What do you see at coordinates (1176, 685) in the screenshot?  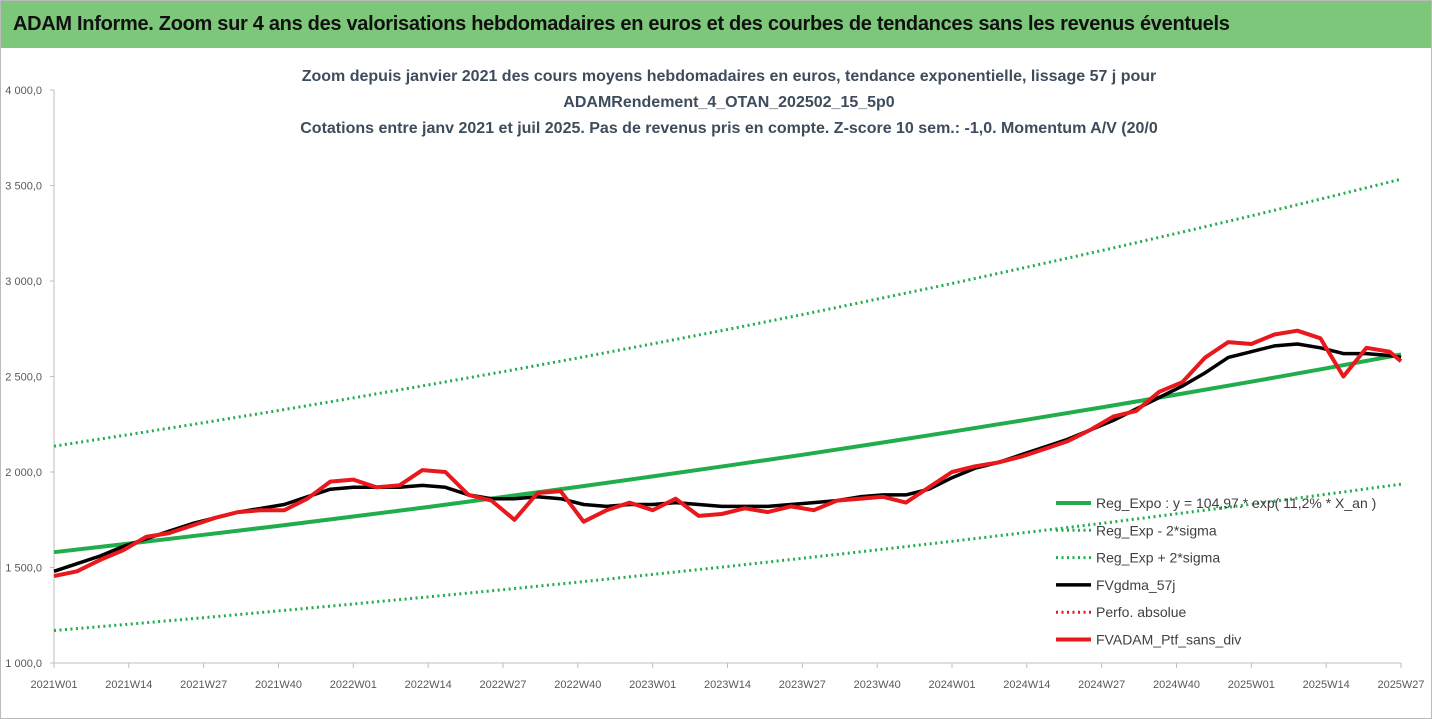 I see `x-tick-label: 2024W40` at bounding box center [1176, 685].